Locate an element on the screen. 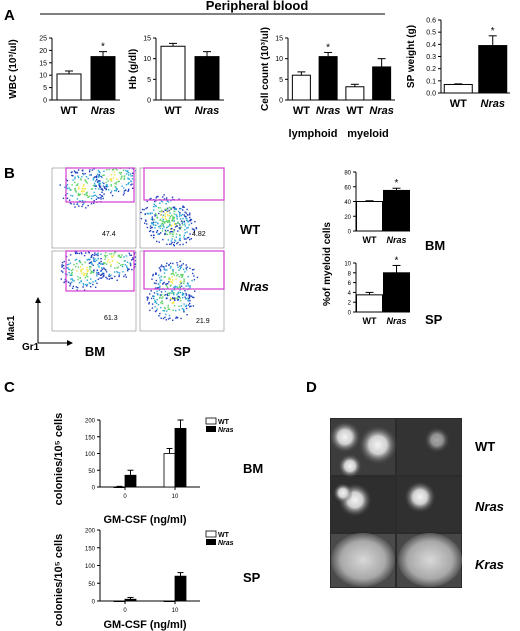  y-tick-label: 0.3 is located at coordinates (431, 57).